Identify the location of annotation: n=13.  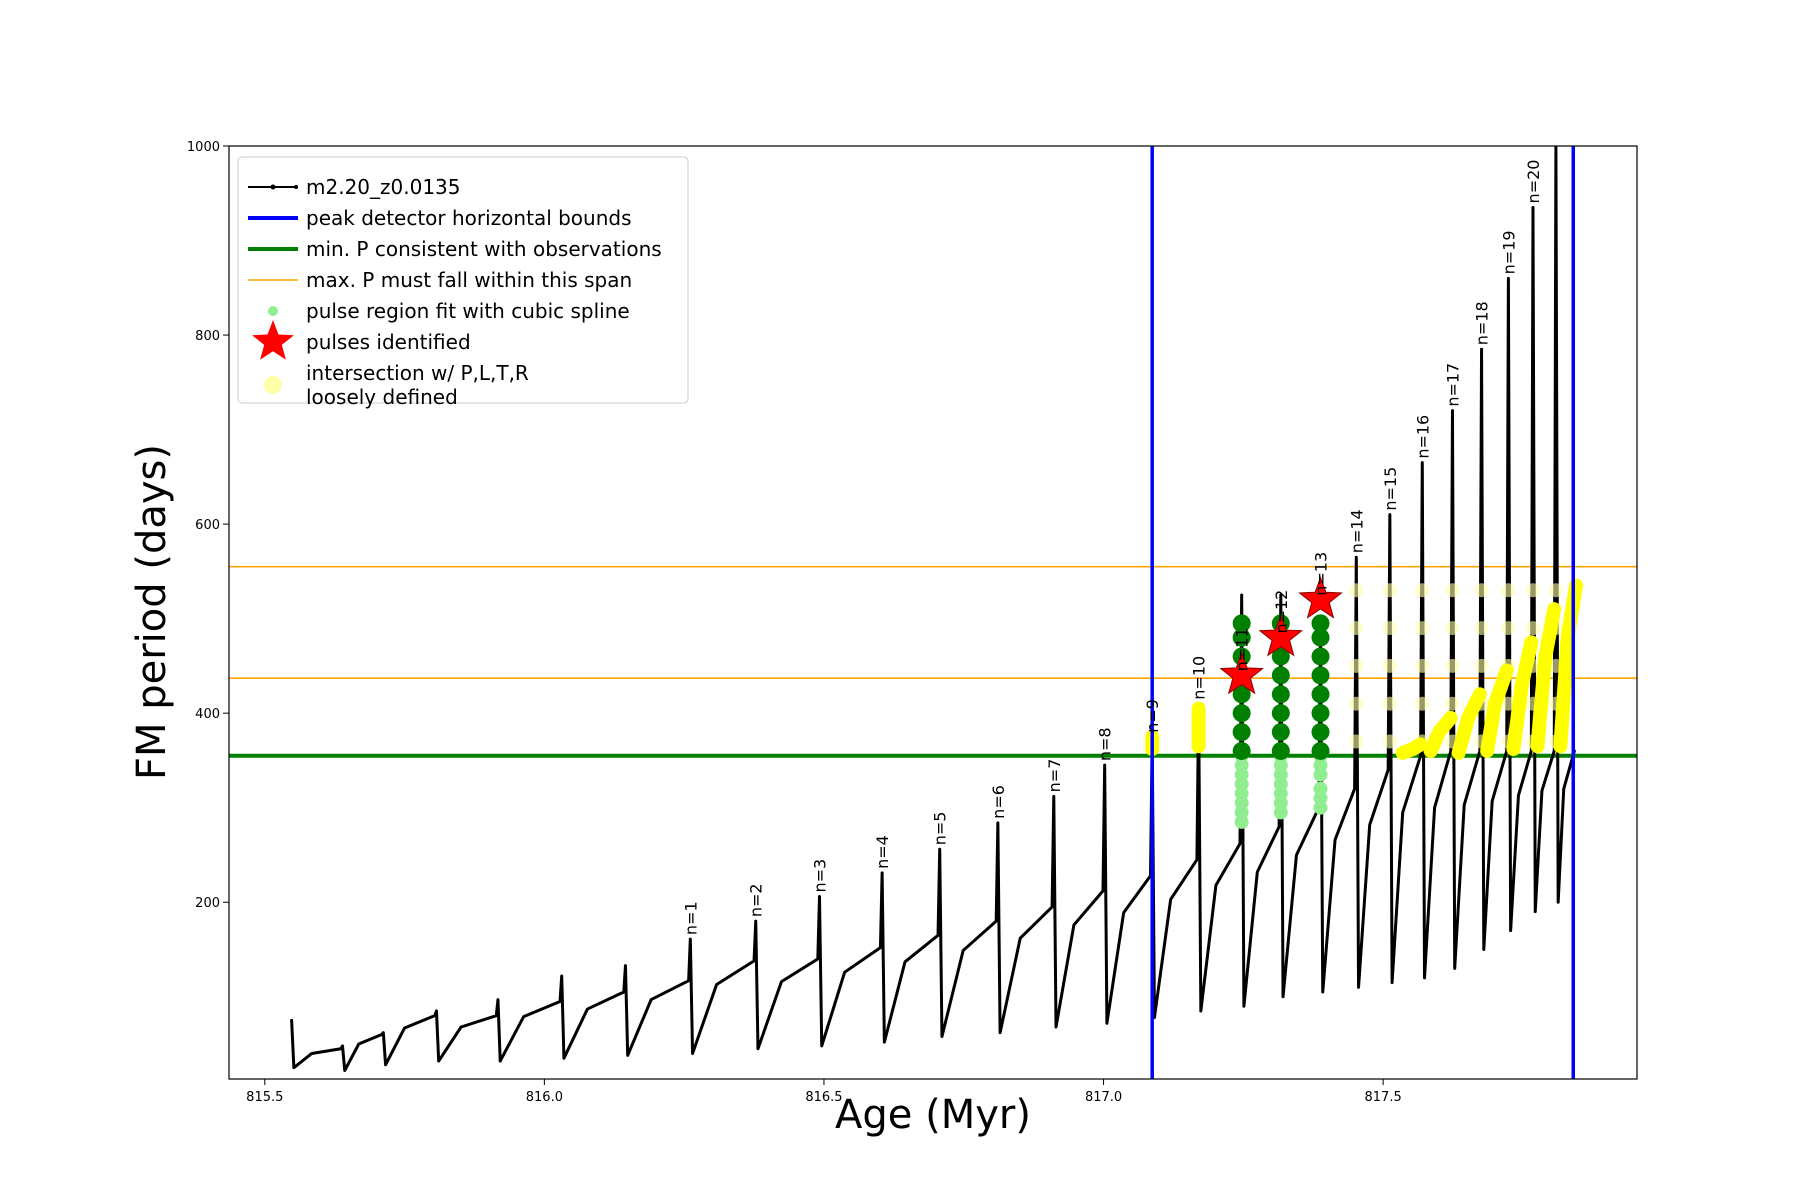
(1321, 574).